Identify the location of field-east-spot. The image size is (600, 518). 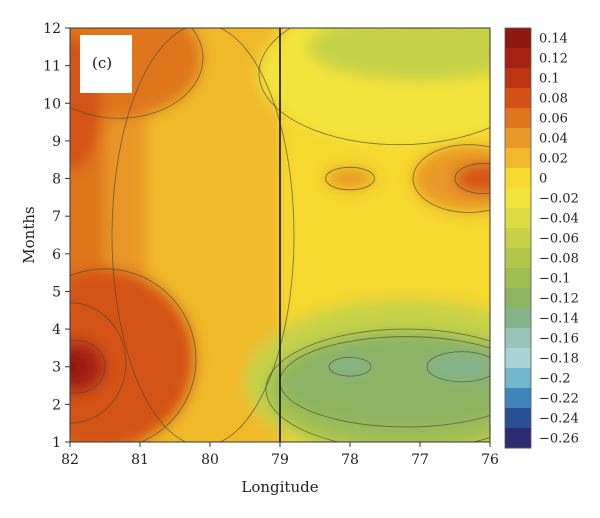
(350, 178).